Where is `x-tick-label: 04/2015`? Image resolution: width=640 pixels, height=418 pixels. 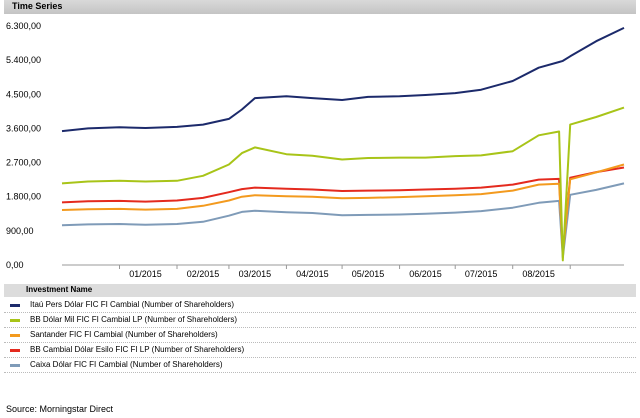 x-tick-label: 04/2015 is located at coordinates (312, 274).